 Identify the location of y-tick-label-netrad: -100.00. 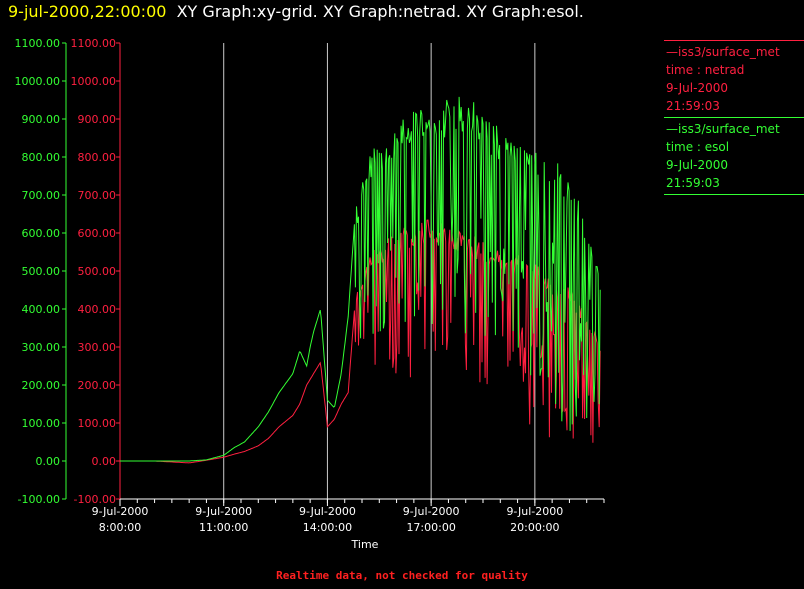
(95, 499).